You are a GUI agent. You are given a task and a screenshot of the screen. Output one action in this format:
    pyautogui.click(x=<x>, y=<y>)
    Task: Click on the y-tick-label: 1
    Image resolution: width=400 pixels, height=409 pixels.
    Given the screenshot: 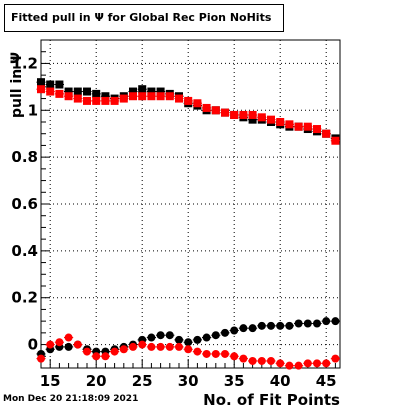 What is the action you would take?
    pyautogui.click(x=33, y=110)
    